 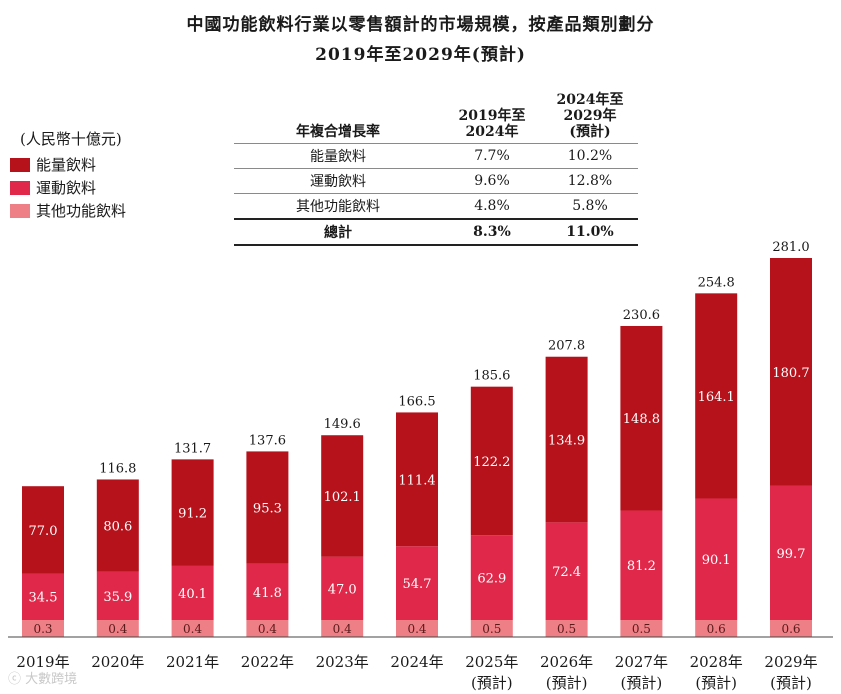 What do you see at coordinates (338, 206) in the screenshot?
I see `cagr-cell: 其他功能飲料` at bounding box center [338, 206].